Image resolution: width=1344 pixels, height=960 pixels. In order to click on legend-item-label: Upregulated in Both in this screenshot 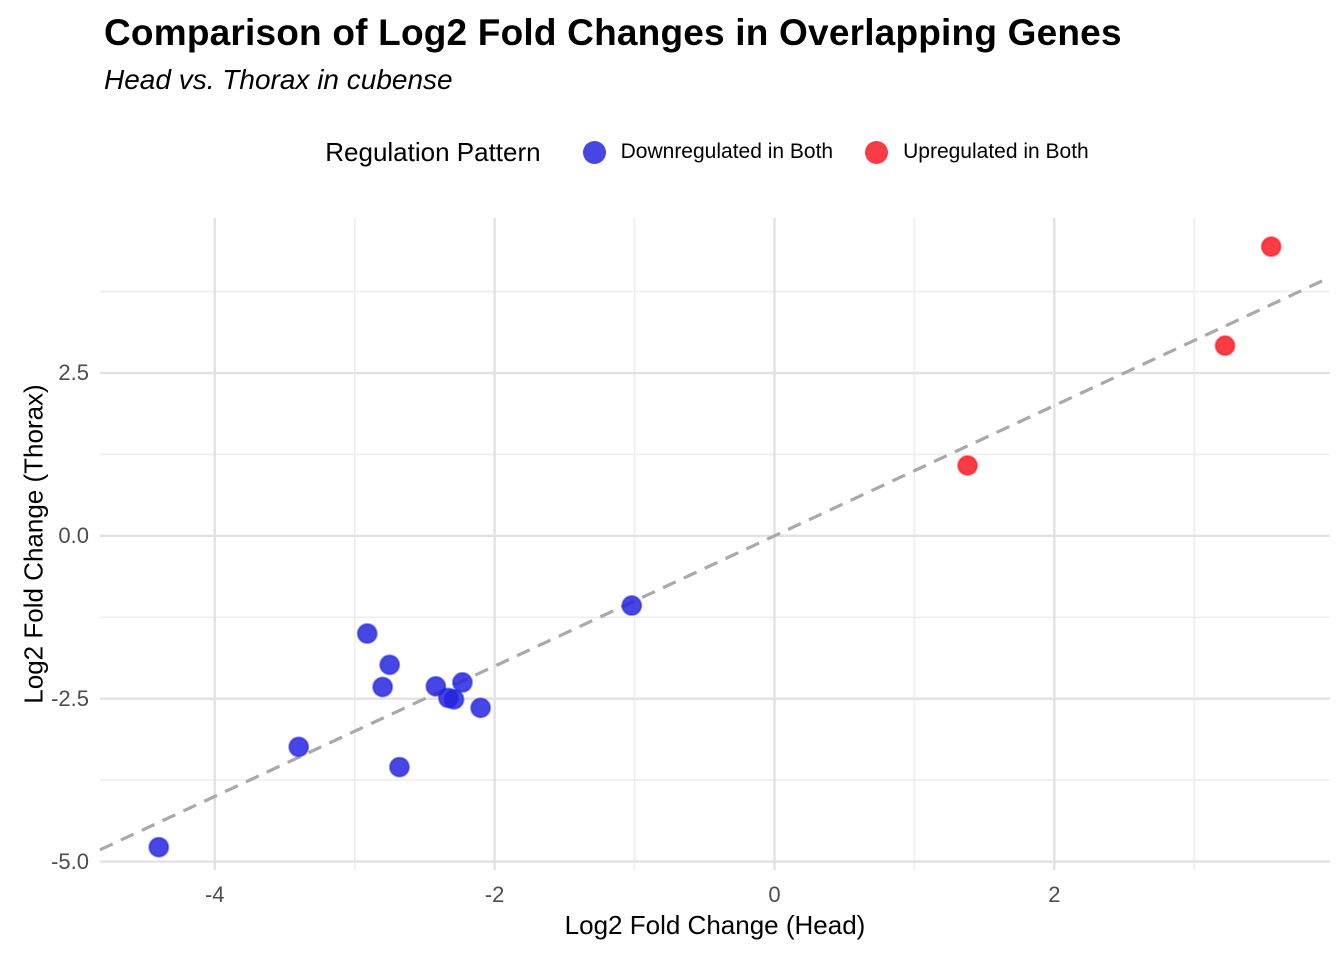, I will do `click(996, 151)`.